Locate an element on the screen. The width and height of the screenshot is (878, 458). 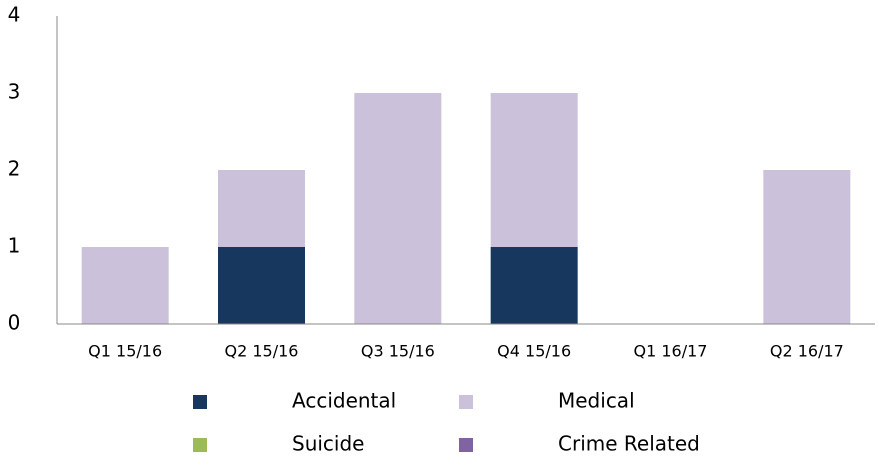
x-tick-label: Q3 15/16 is located at coordinates (398, 351).